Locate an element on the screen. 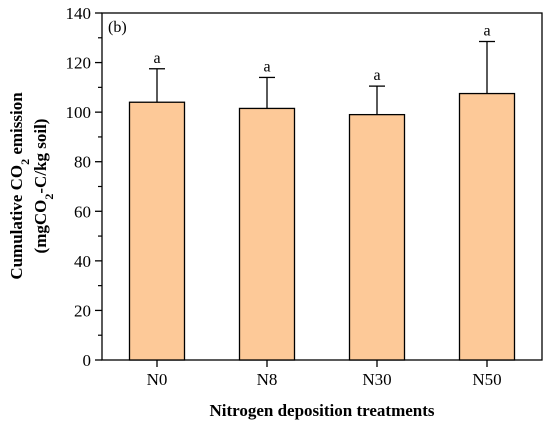  y-tick-label-140: 140 is located at coordinates (79, 13).